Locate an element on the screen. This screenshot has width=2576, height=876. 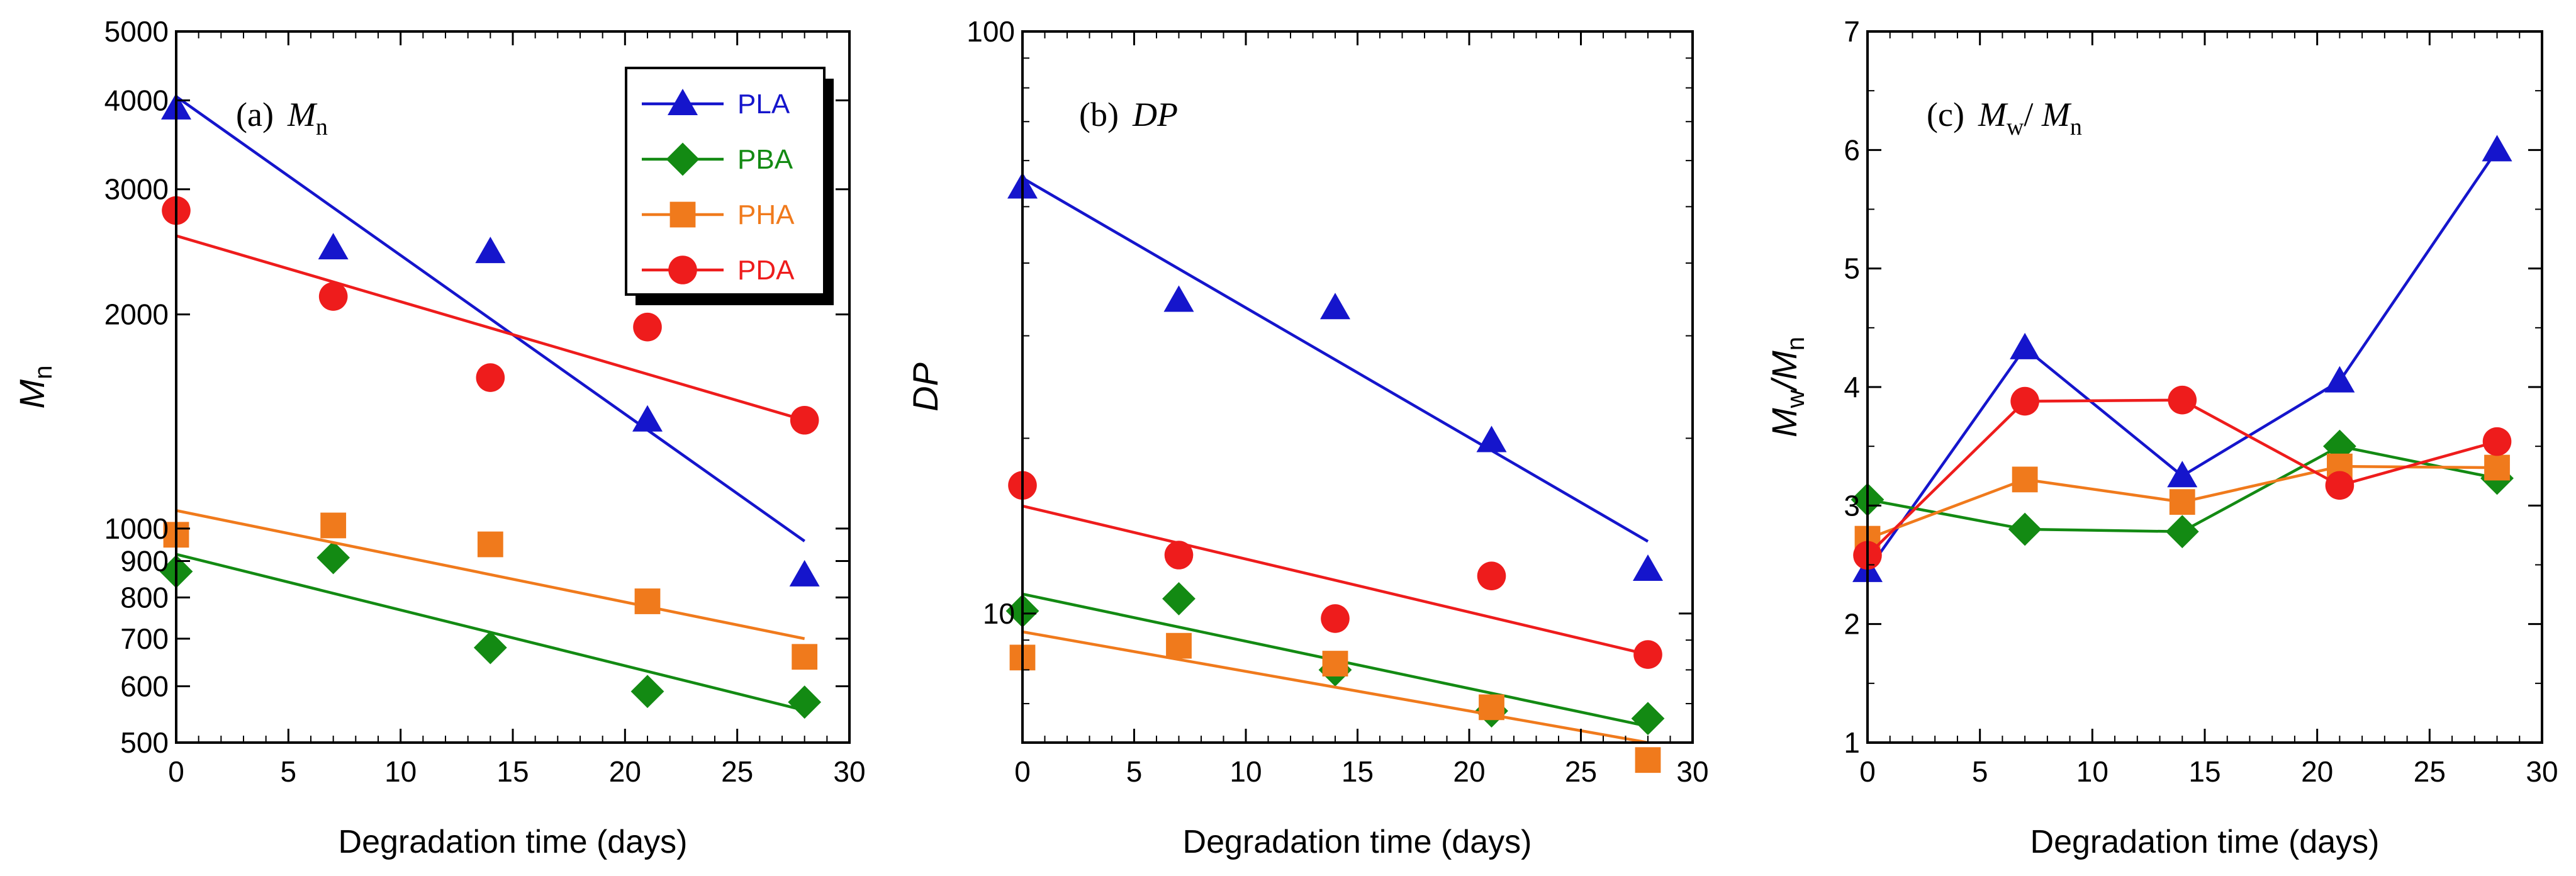
series-pda-panel-c is located at coordinates (2182, 477).